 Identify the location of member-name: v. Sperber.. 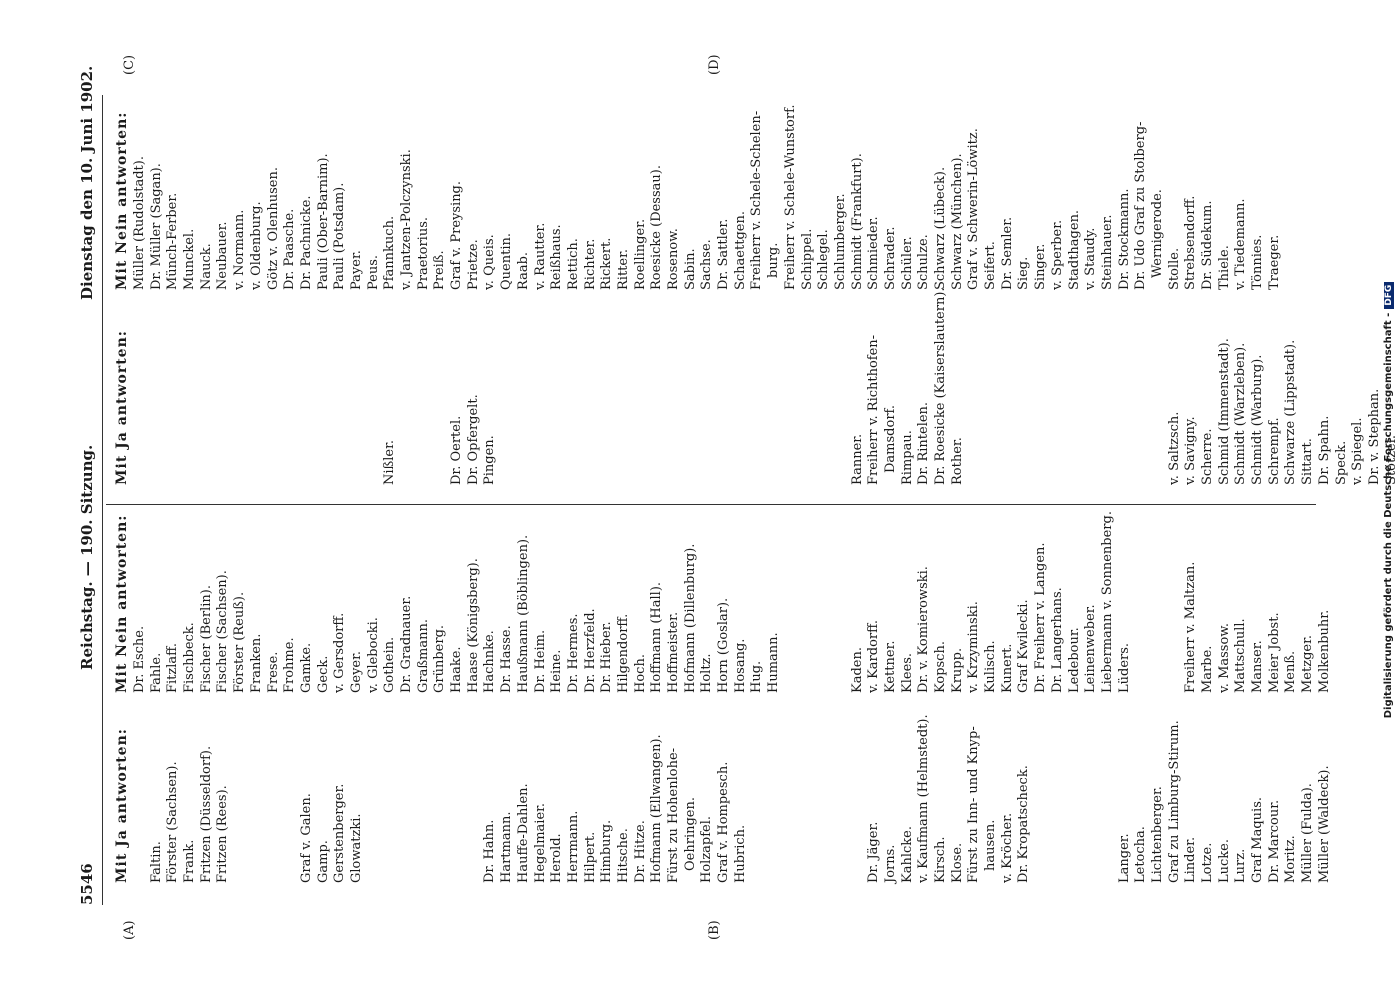
(1057, 254).